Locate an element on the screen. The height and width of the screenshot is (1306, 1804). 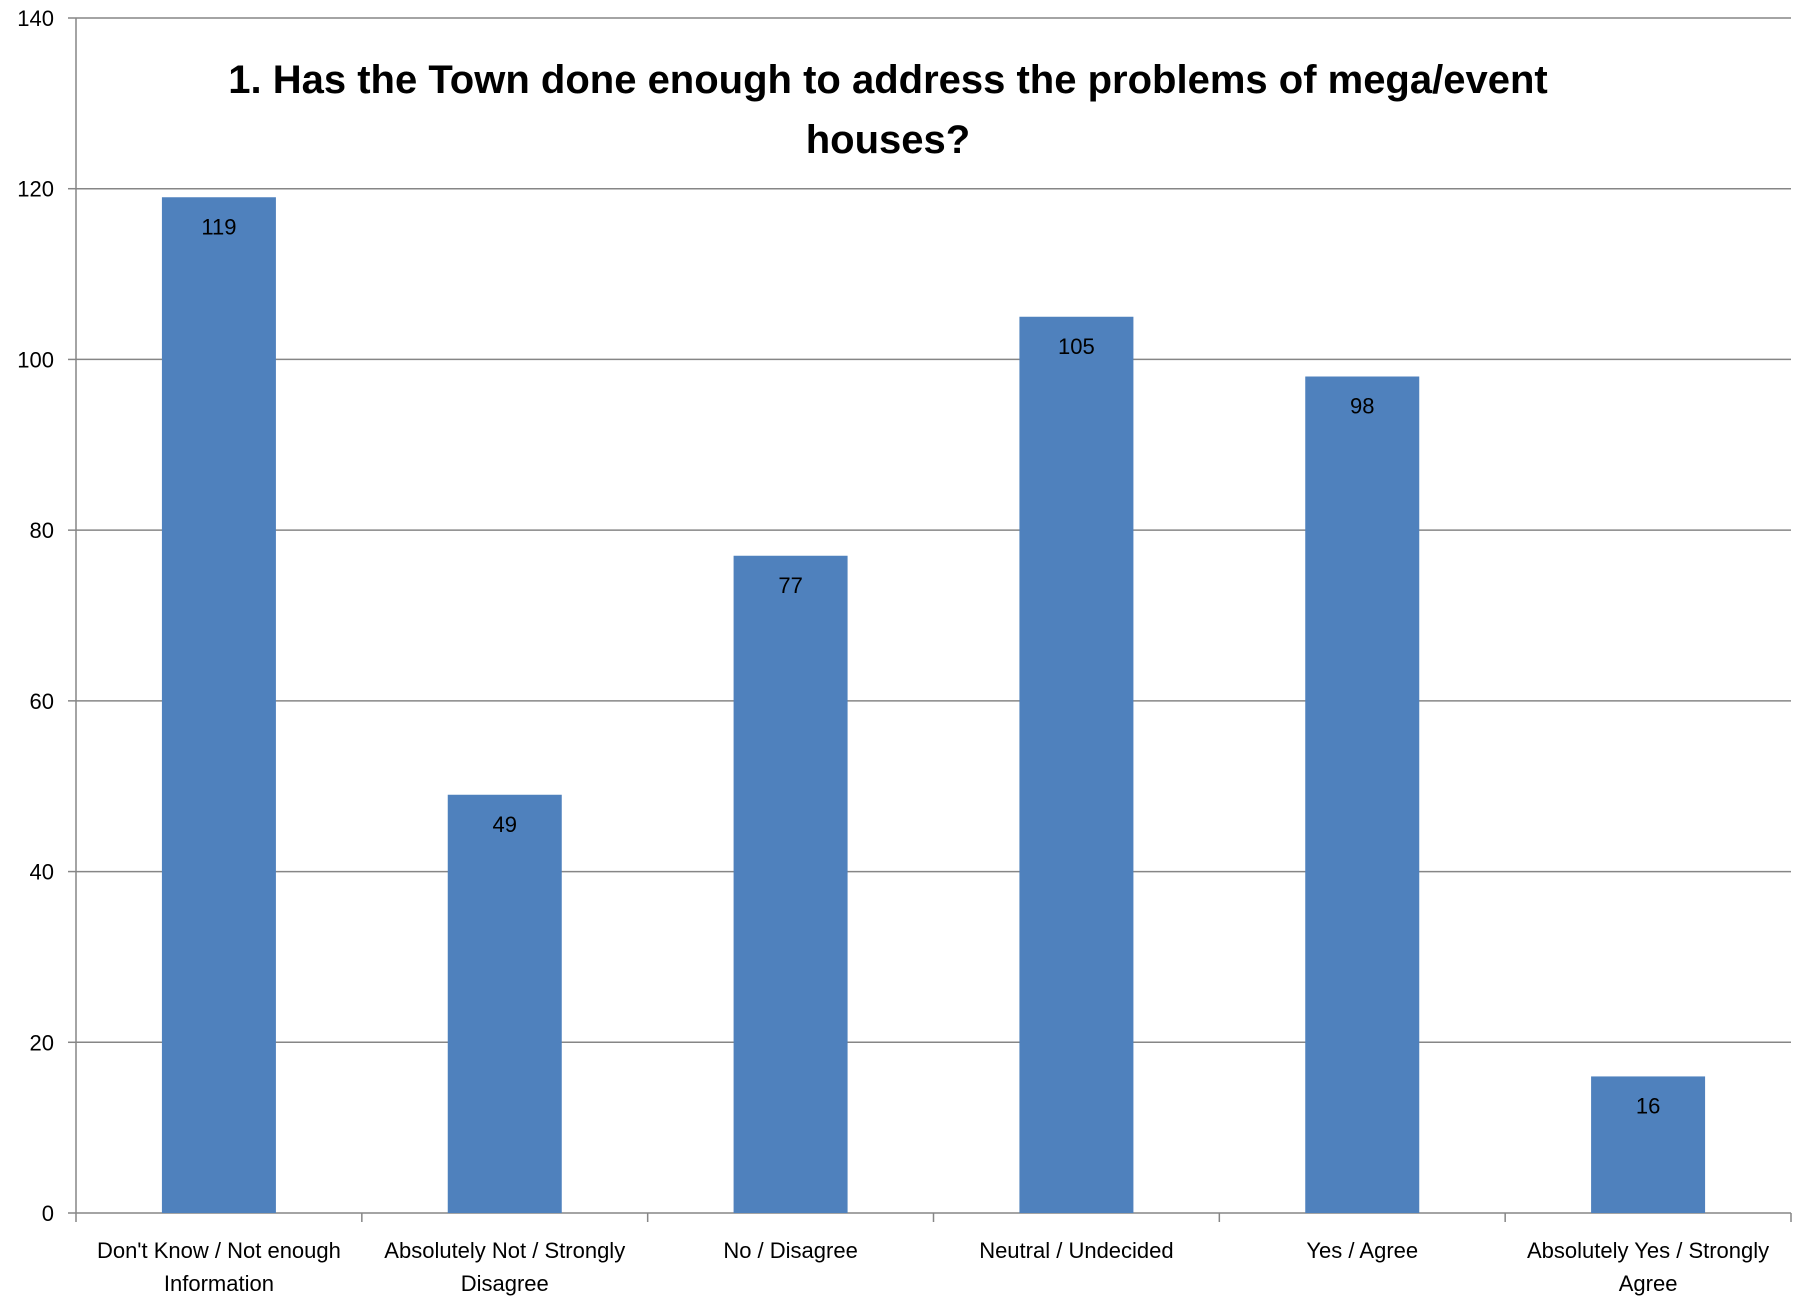
y-tick-label: 80 is located at coordinates (42, 530).